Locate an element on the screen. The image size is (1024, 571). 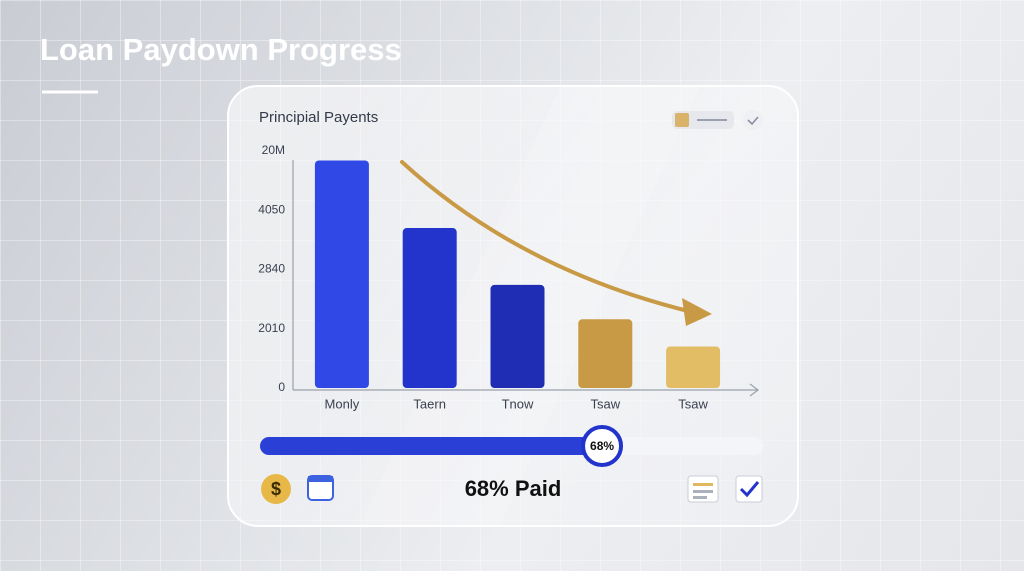
x-tick-label: Taern is located at coordinates (429, 403).